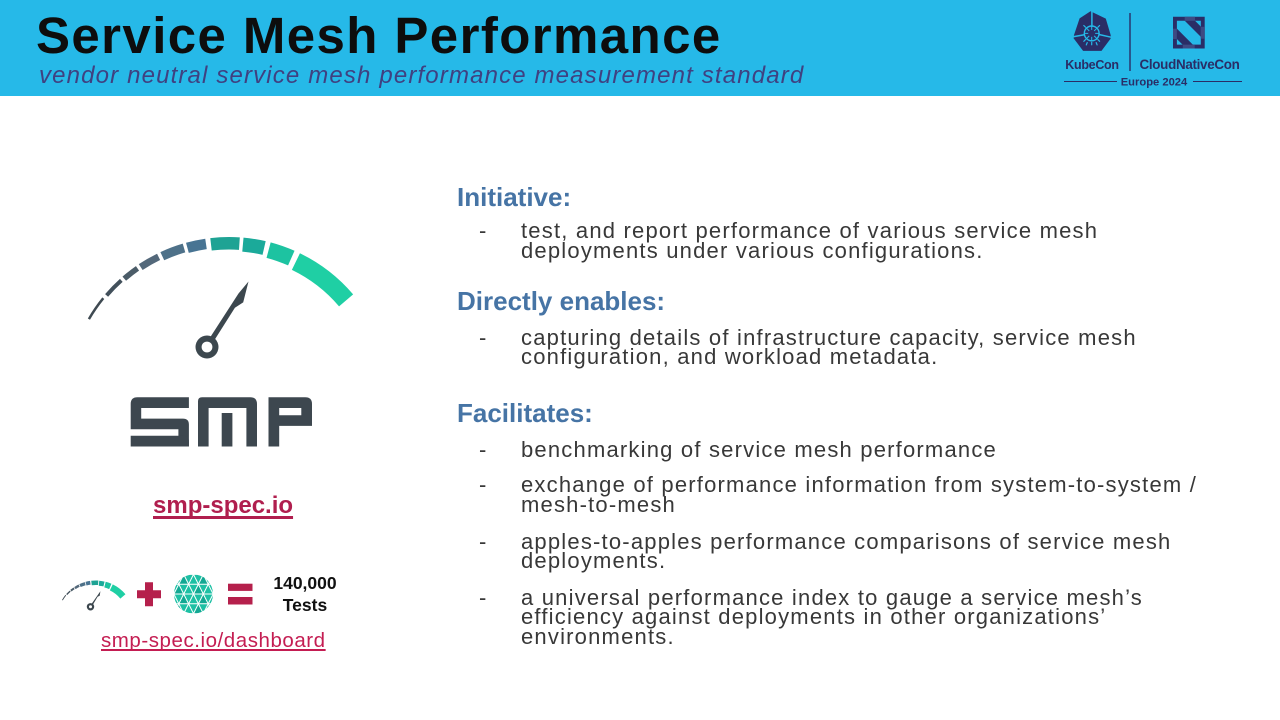 The width and height of the screenshot is (1280, 720). What do you see at coordinates (1154, 83) in the screenshot?
I see `svg-text: Europe 2024` at bounding box center [1154, 83].